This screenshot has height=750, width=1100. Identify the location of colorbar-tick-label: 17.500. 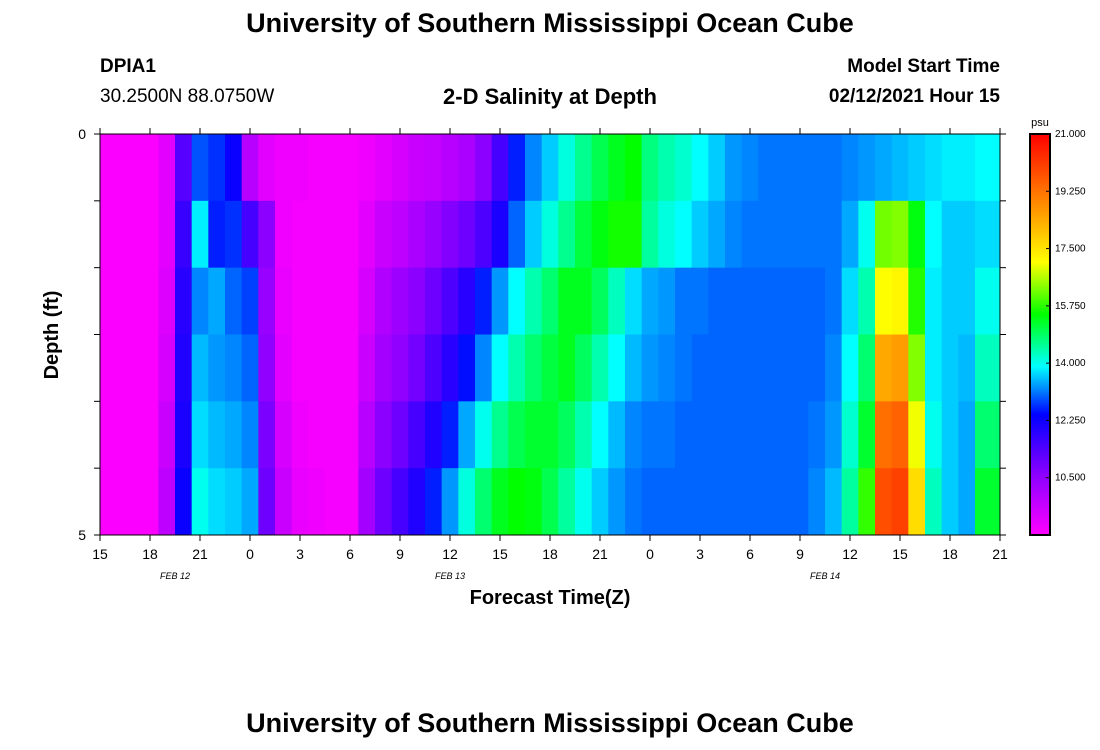
(1070, 249).